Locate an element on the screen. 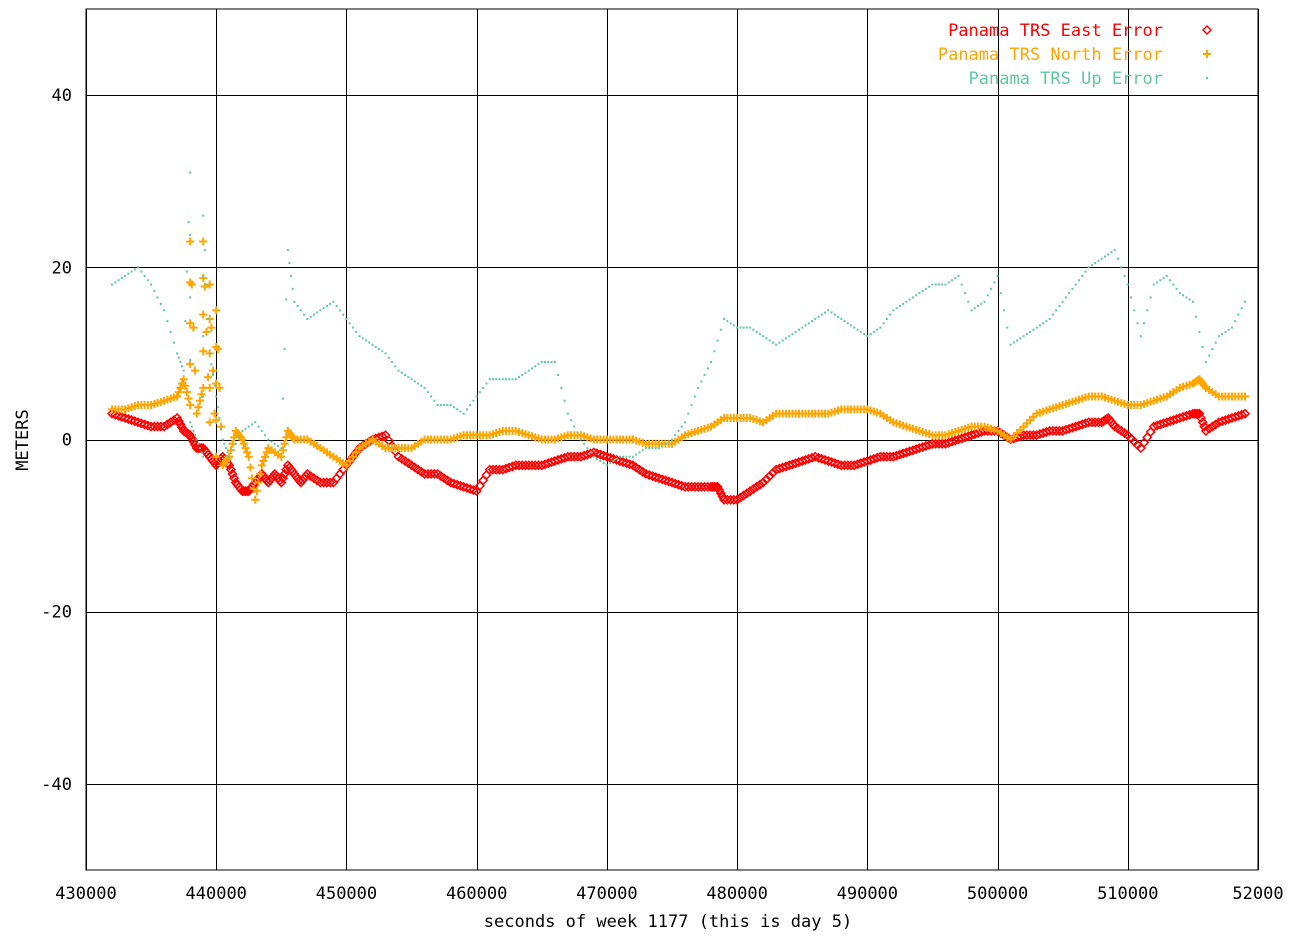  x-tick-label: 480000 is located at coordinates (736, 894).